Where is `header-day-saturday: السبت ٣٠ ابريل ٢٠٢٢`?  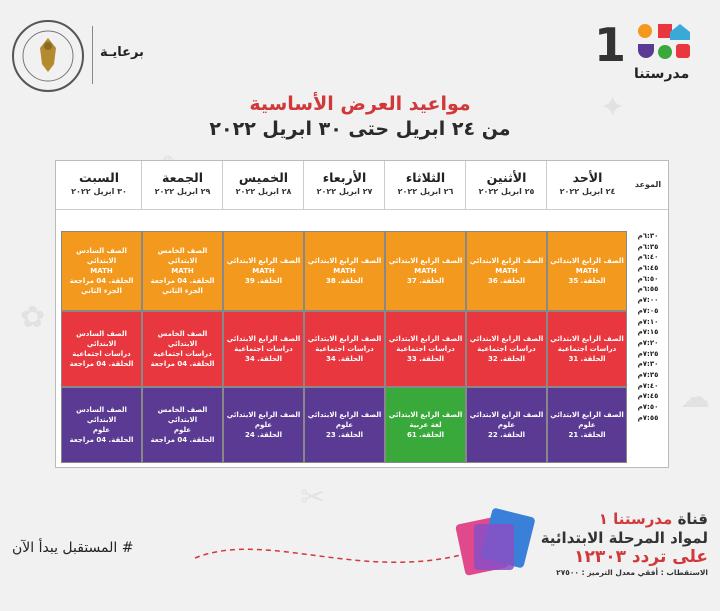 header-day-saturday: السبت ٣٠ ابريل ٢٠٢٢ is located at coordinates (99, 185).